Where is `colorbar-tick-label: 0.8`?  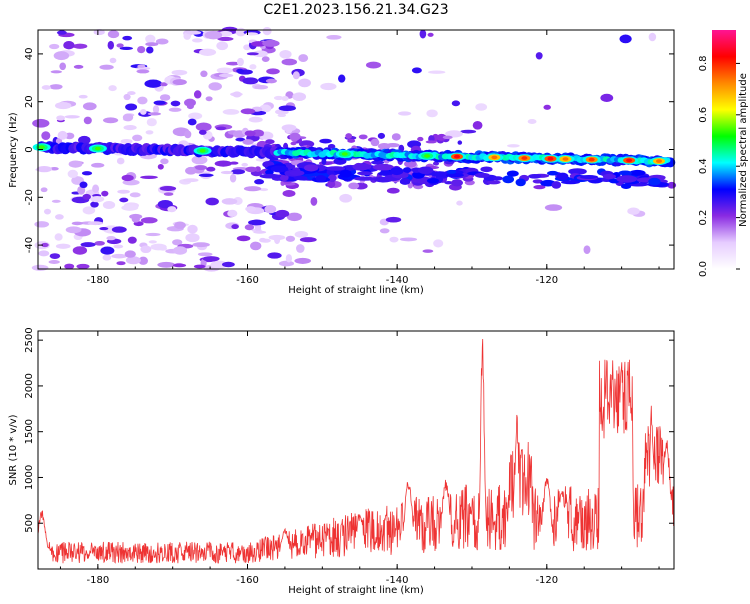
colorbar-tick-label: 0.8 is located at coordinates (703, 63).